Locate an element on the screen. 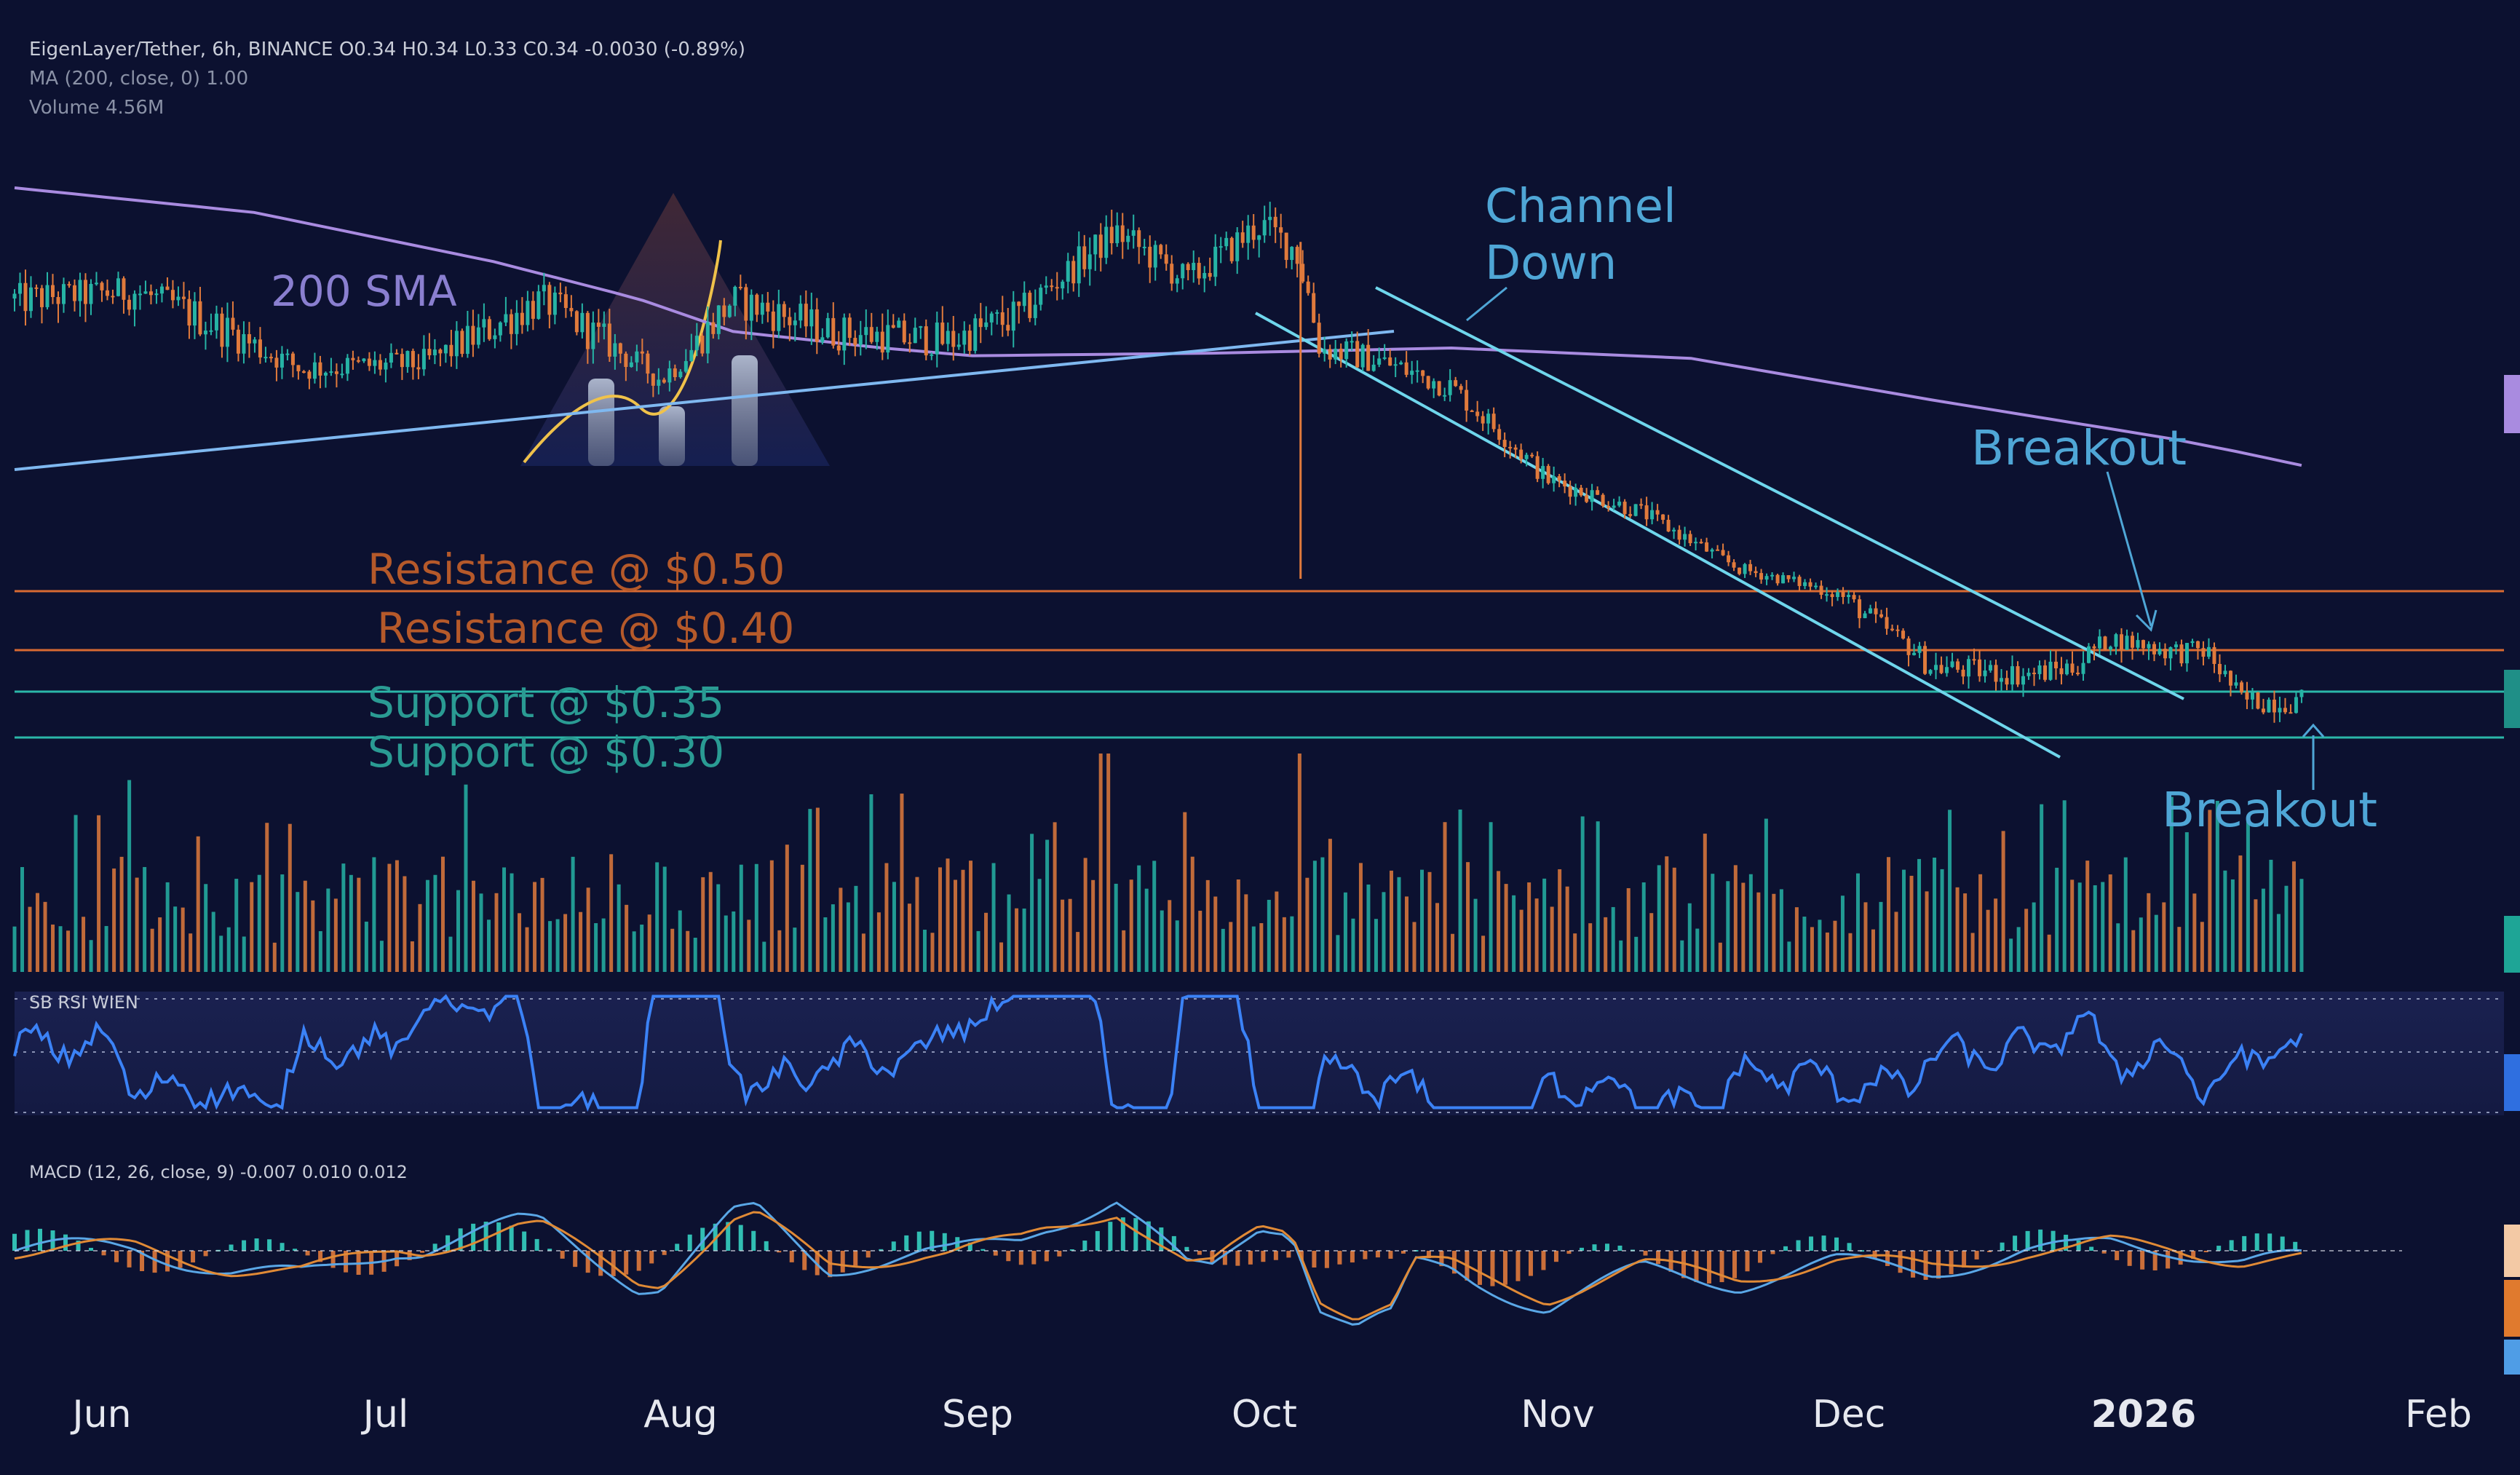 Image resolution: width=2520 pixels, height=1475 pixels. rsi-line is located at coordinates (1158, 1053).